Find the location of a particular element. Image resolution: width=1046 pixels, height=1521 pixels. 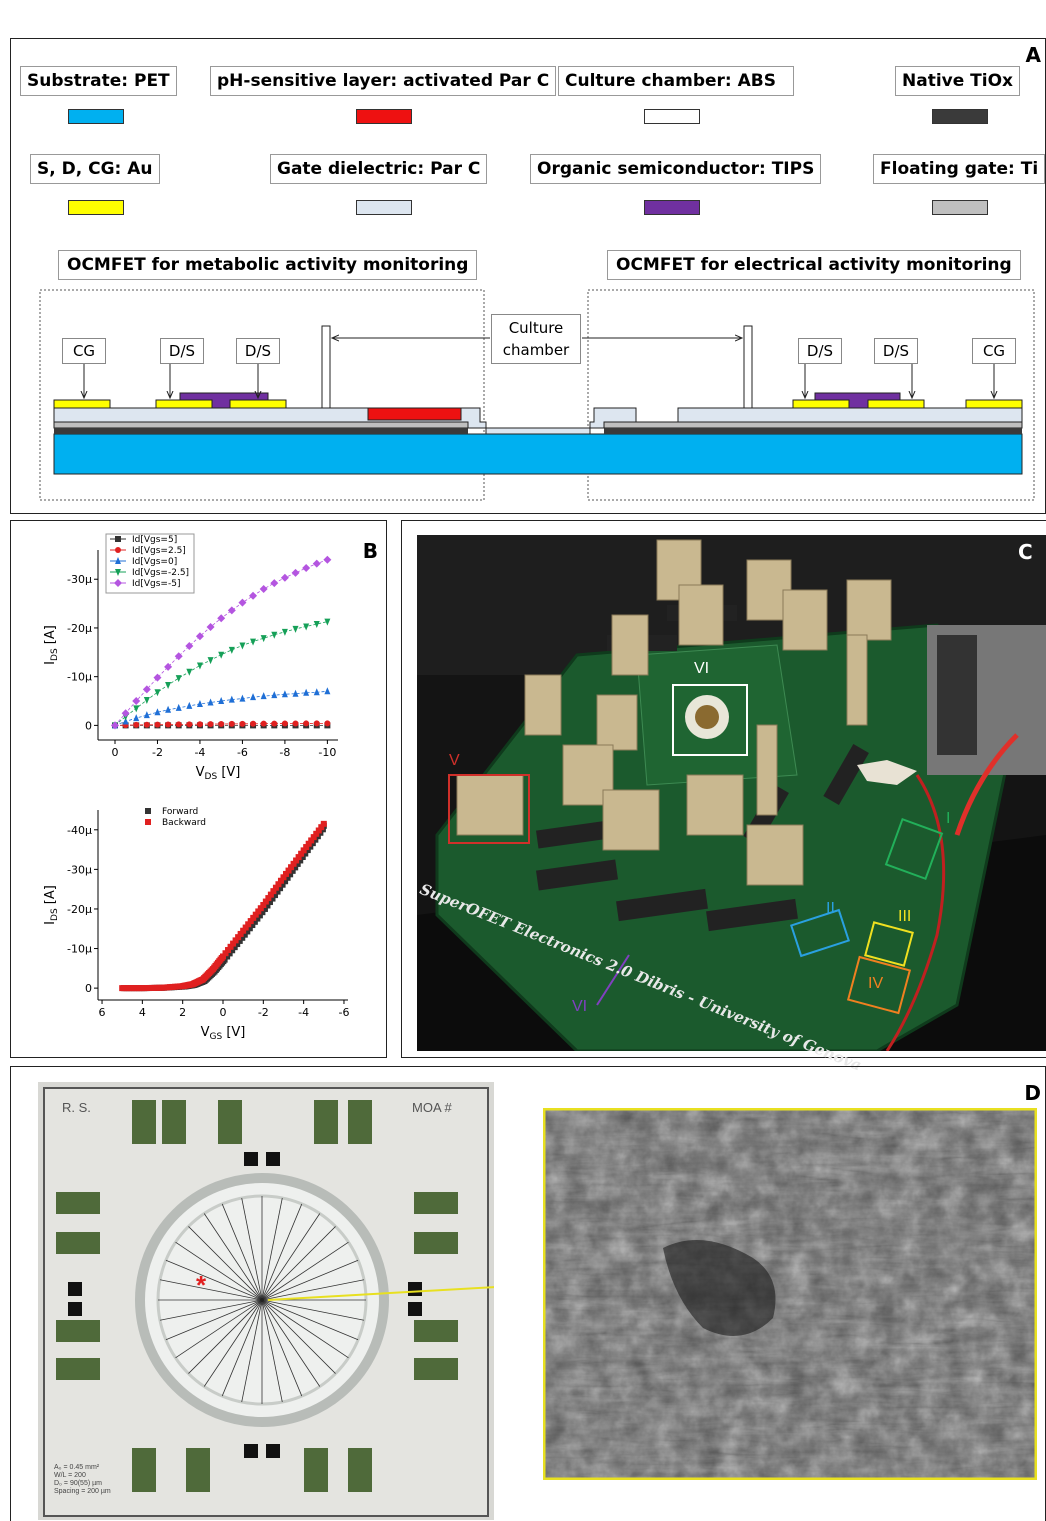

swatch-native-tiox is located at coordinates (960, 116).